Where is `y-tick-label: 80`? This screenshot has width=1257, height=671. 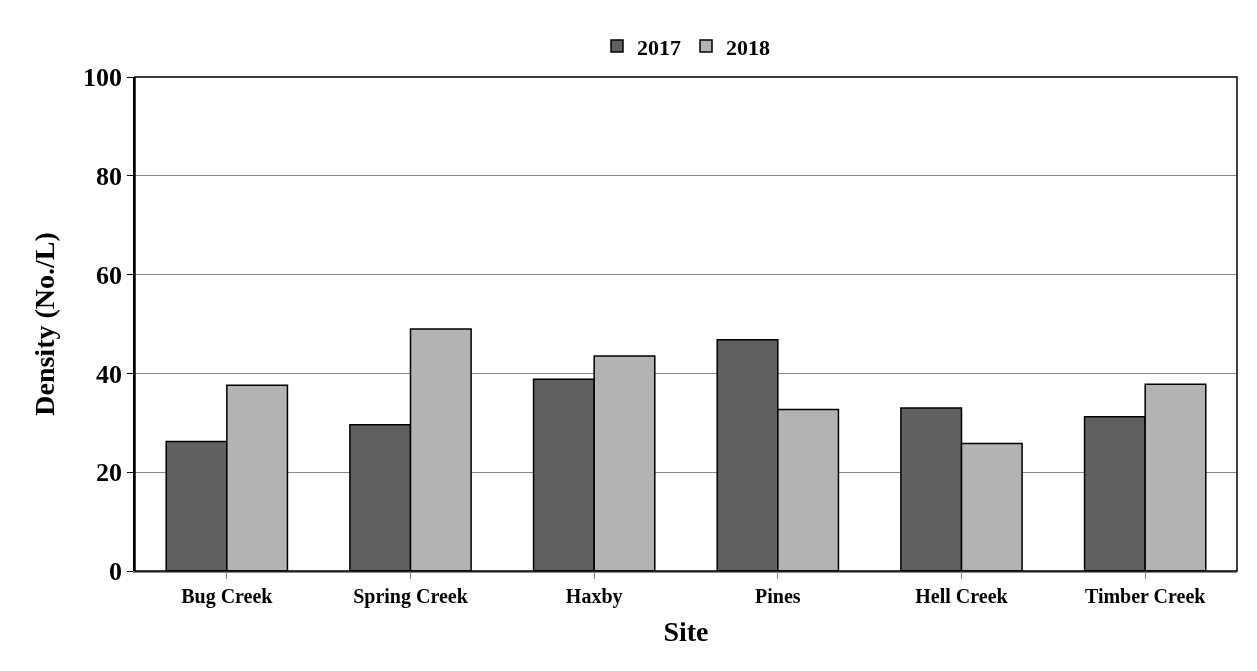
y-tick-label: 80 is located at coordinates (109, 176).